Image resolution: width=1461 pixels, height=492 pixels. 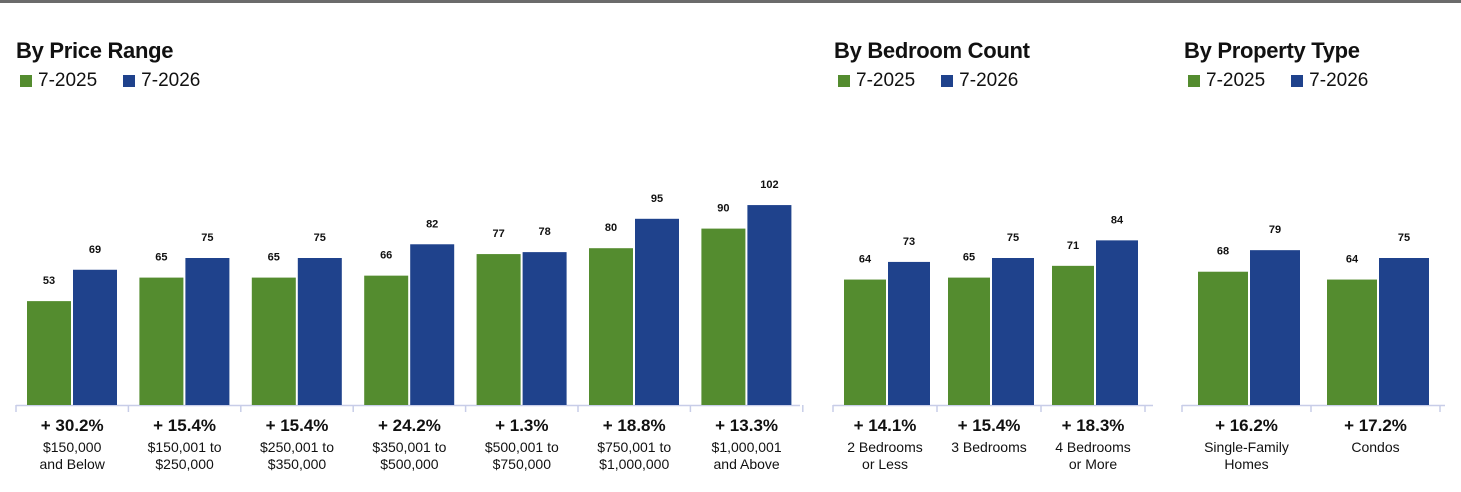 What do you see at coordinates (297, 464) in the screenshot?
I see `category-label: $350,000` at bounding box center [297, 464].